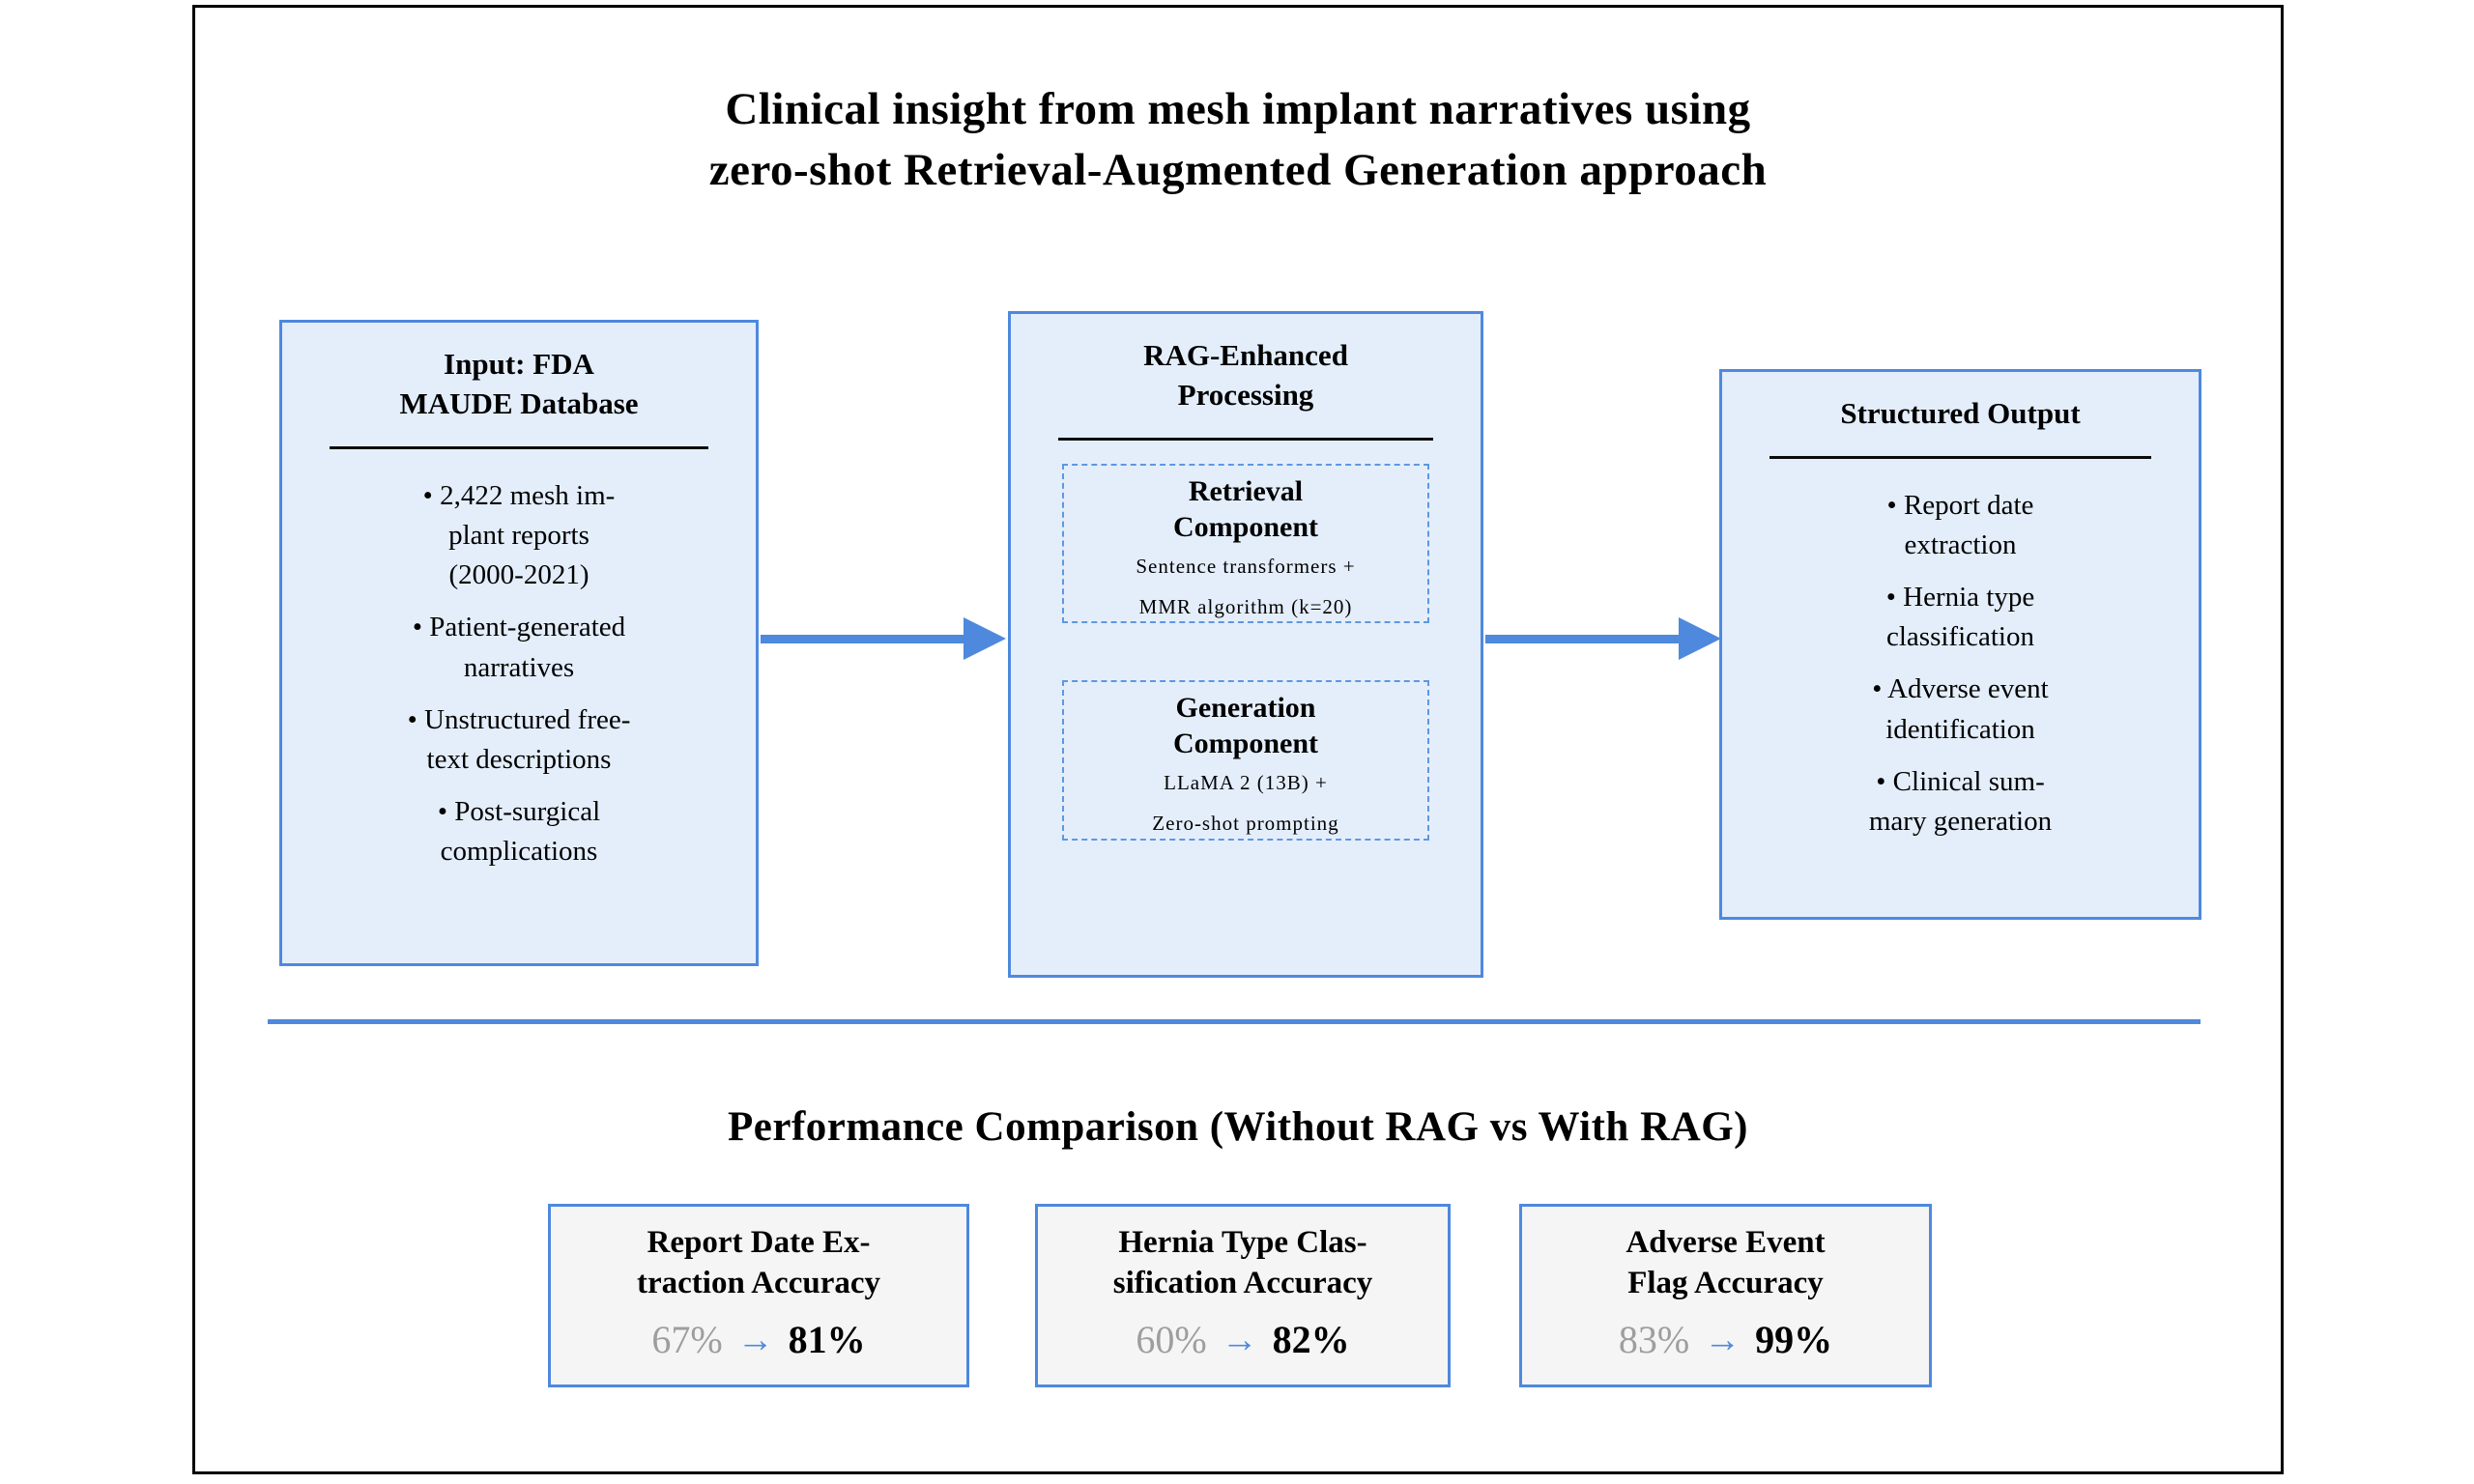 This screenshot has width=2474, height=1484. Describe the element at coordinates (519, 832) in the screenshot. I see `bullet-item: • Post-surgical complications` at that location.